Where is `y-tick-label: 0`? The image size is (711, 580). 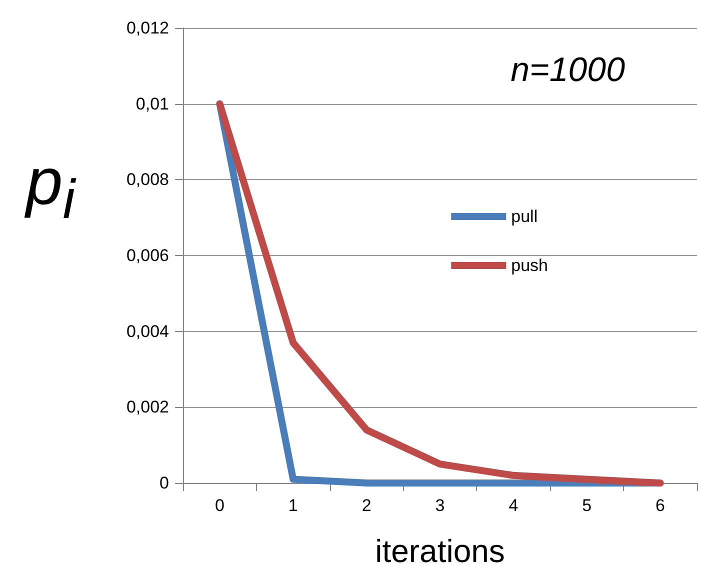
y-tick-label: 0 is located at coordinates (164, 483).